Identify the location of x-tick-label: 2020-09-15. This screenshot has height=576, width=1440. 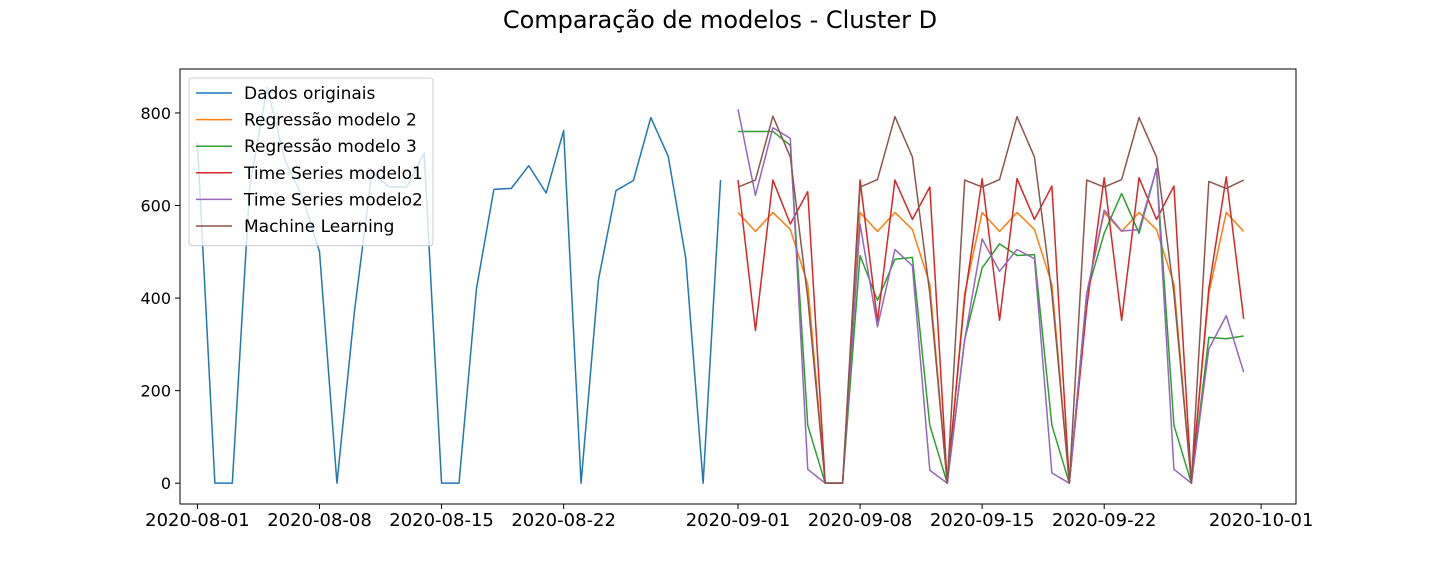
(982, 520).